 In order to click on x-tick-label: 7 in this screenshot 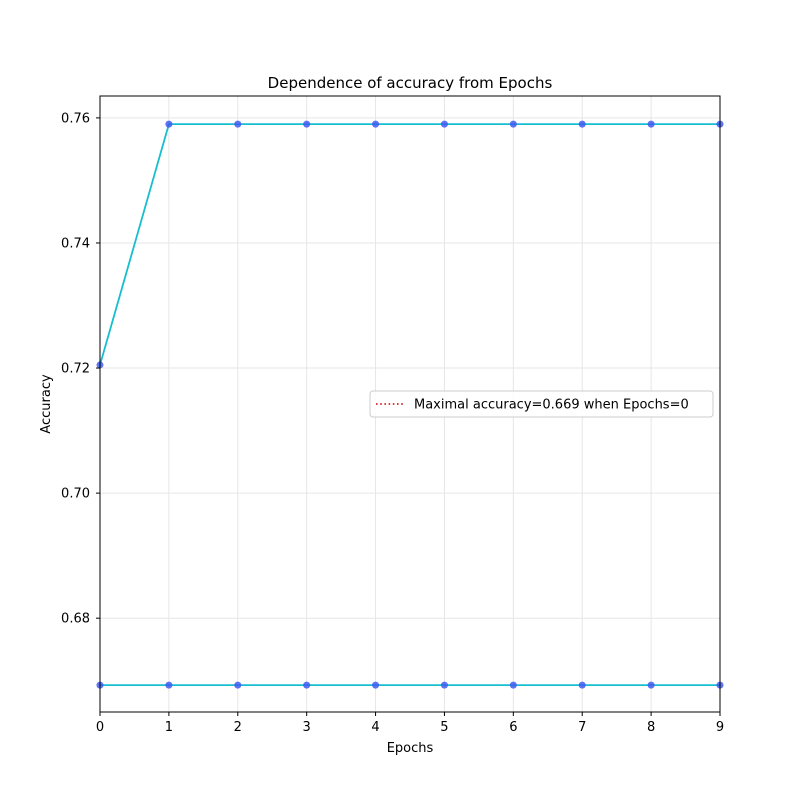, I will do `click(582, 727)`.